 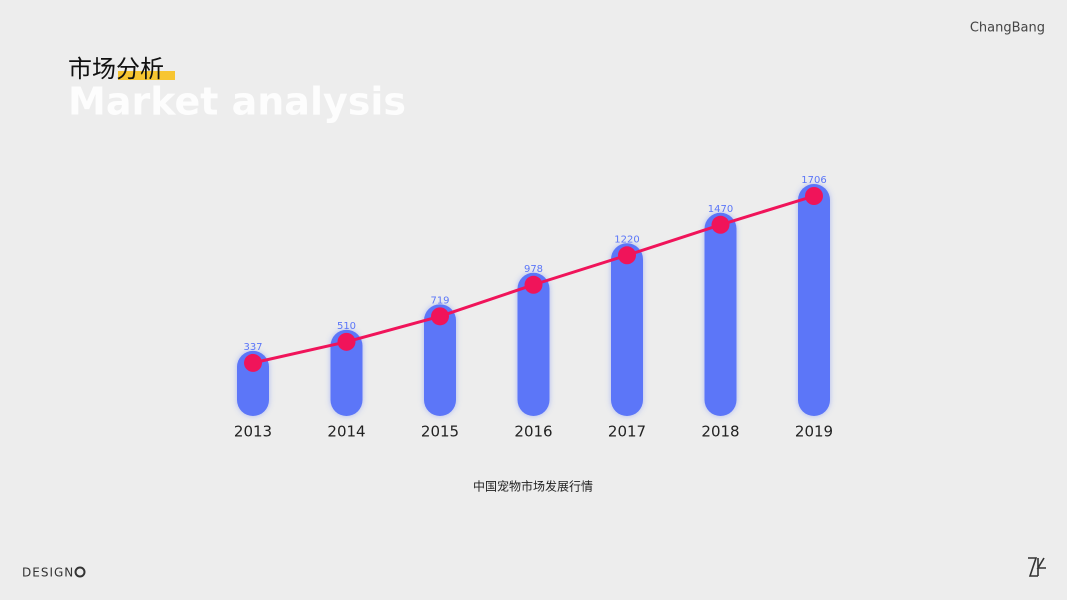 I want to click on x-tick-label: 2019, so click(x=814, y=432).